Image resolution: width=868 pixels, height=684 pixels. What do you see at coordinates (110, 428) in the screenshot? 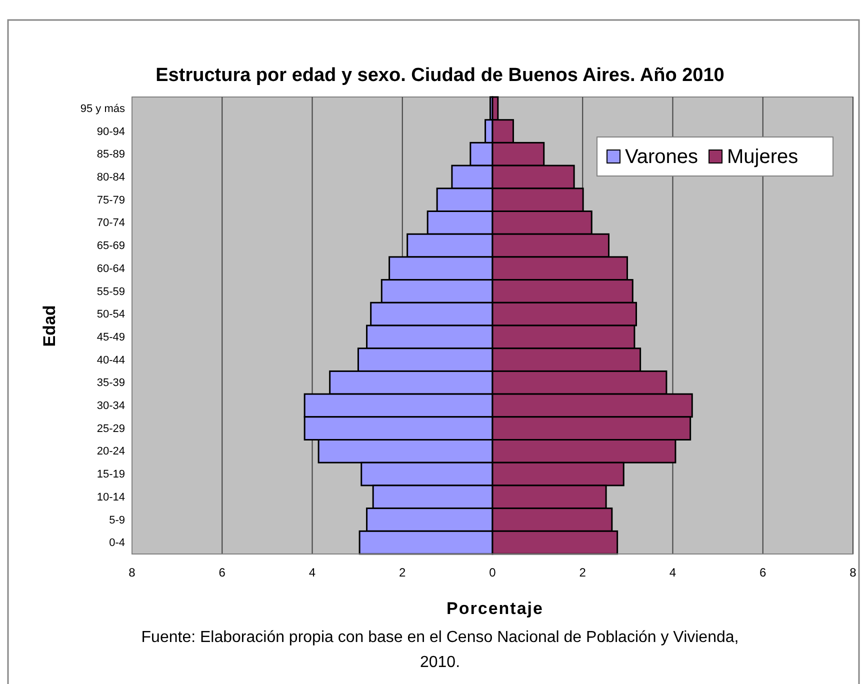
I see `y-tick-label: 25-29` at bounding box center [110, 428].